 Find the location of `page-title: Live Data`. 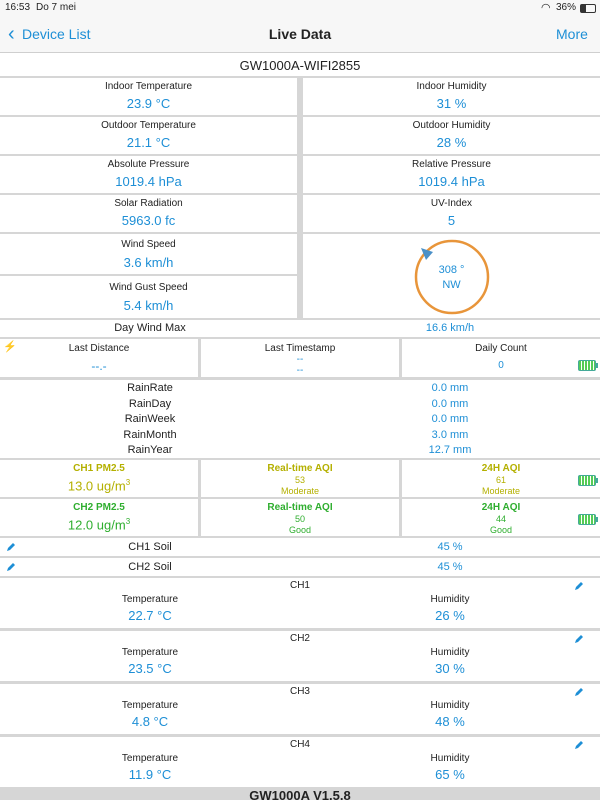

page-title: Live Data is located at coordinates (300, 34).